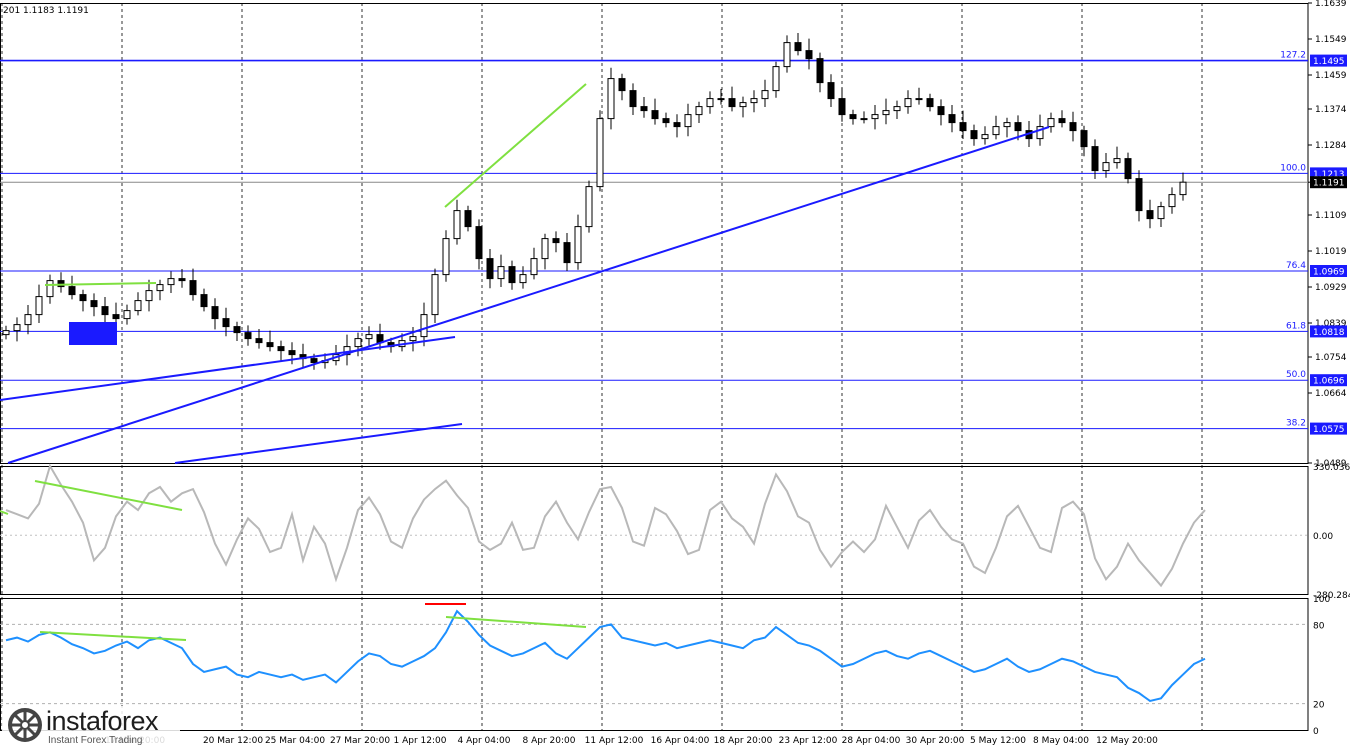 This screenshot has width=1350, height=750. Describe the element at coordinates (1331, 324) in the screenshot. I see `price-tick-label: 1.0839` at that location.